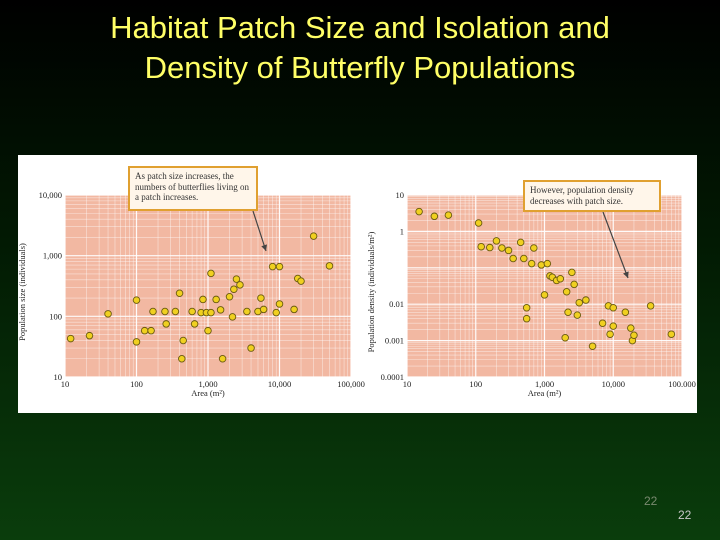  What do you see at coordinates (396, 304) in the screenshot?
I see `right-y-tick-label: 0.01` at bounding box center [396, 304].